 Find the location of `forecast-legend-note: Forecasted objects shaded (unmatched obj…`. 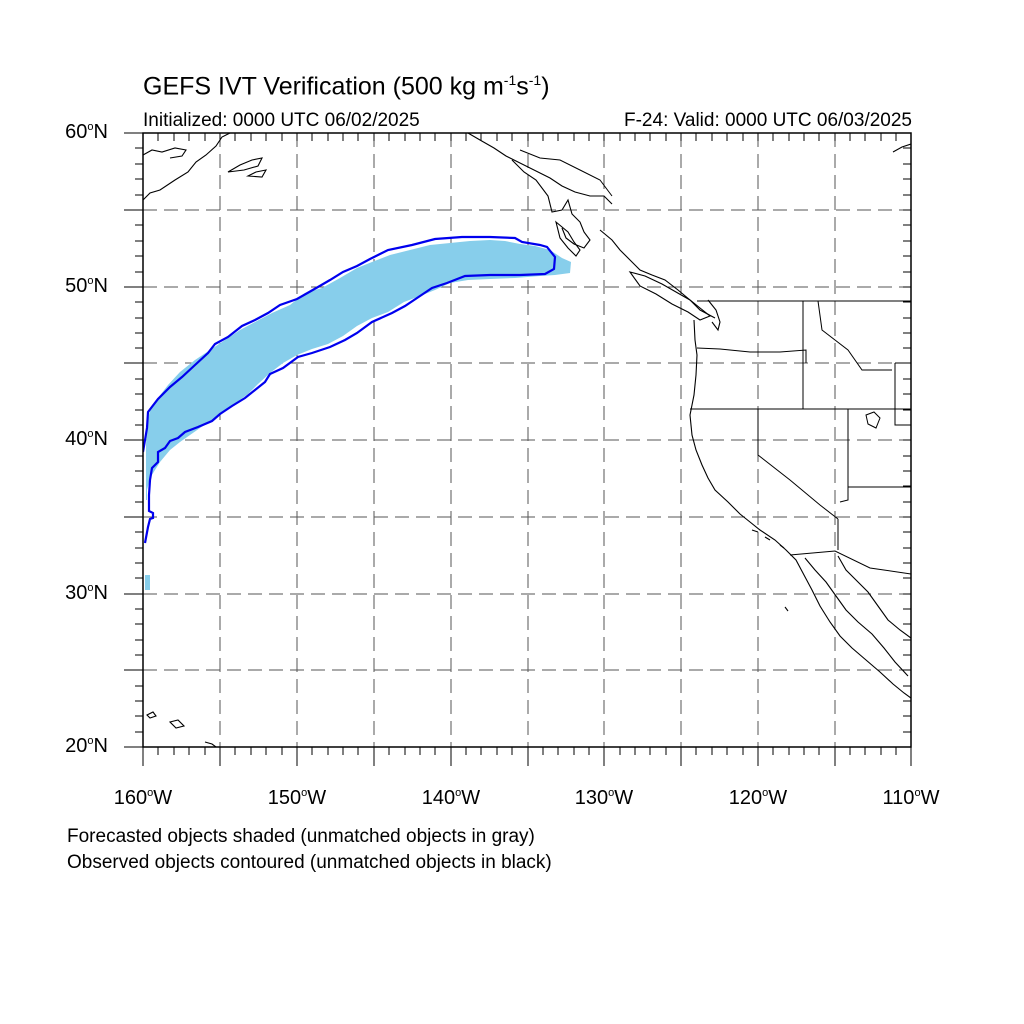

forecast-legend-note: Forecasted objects shaded (unmatched obj… is located at coordinates (301, 836).